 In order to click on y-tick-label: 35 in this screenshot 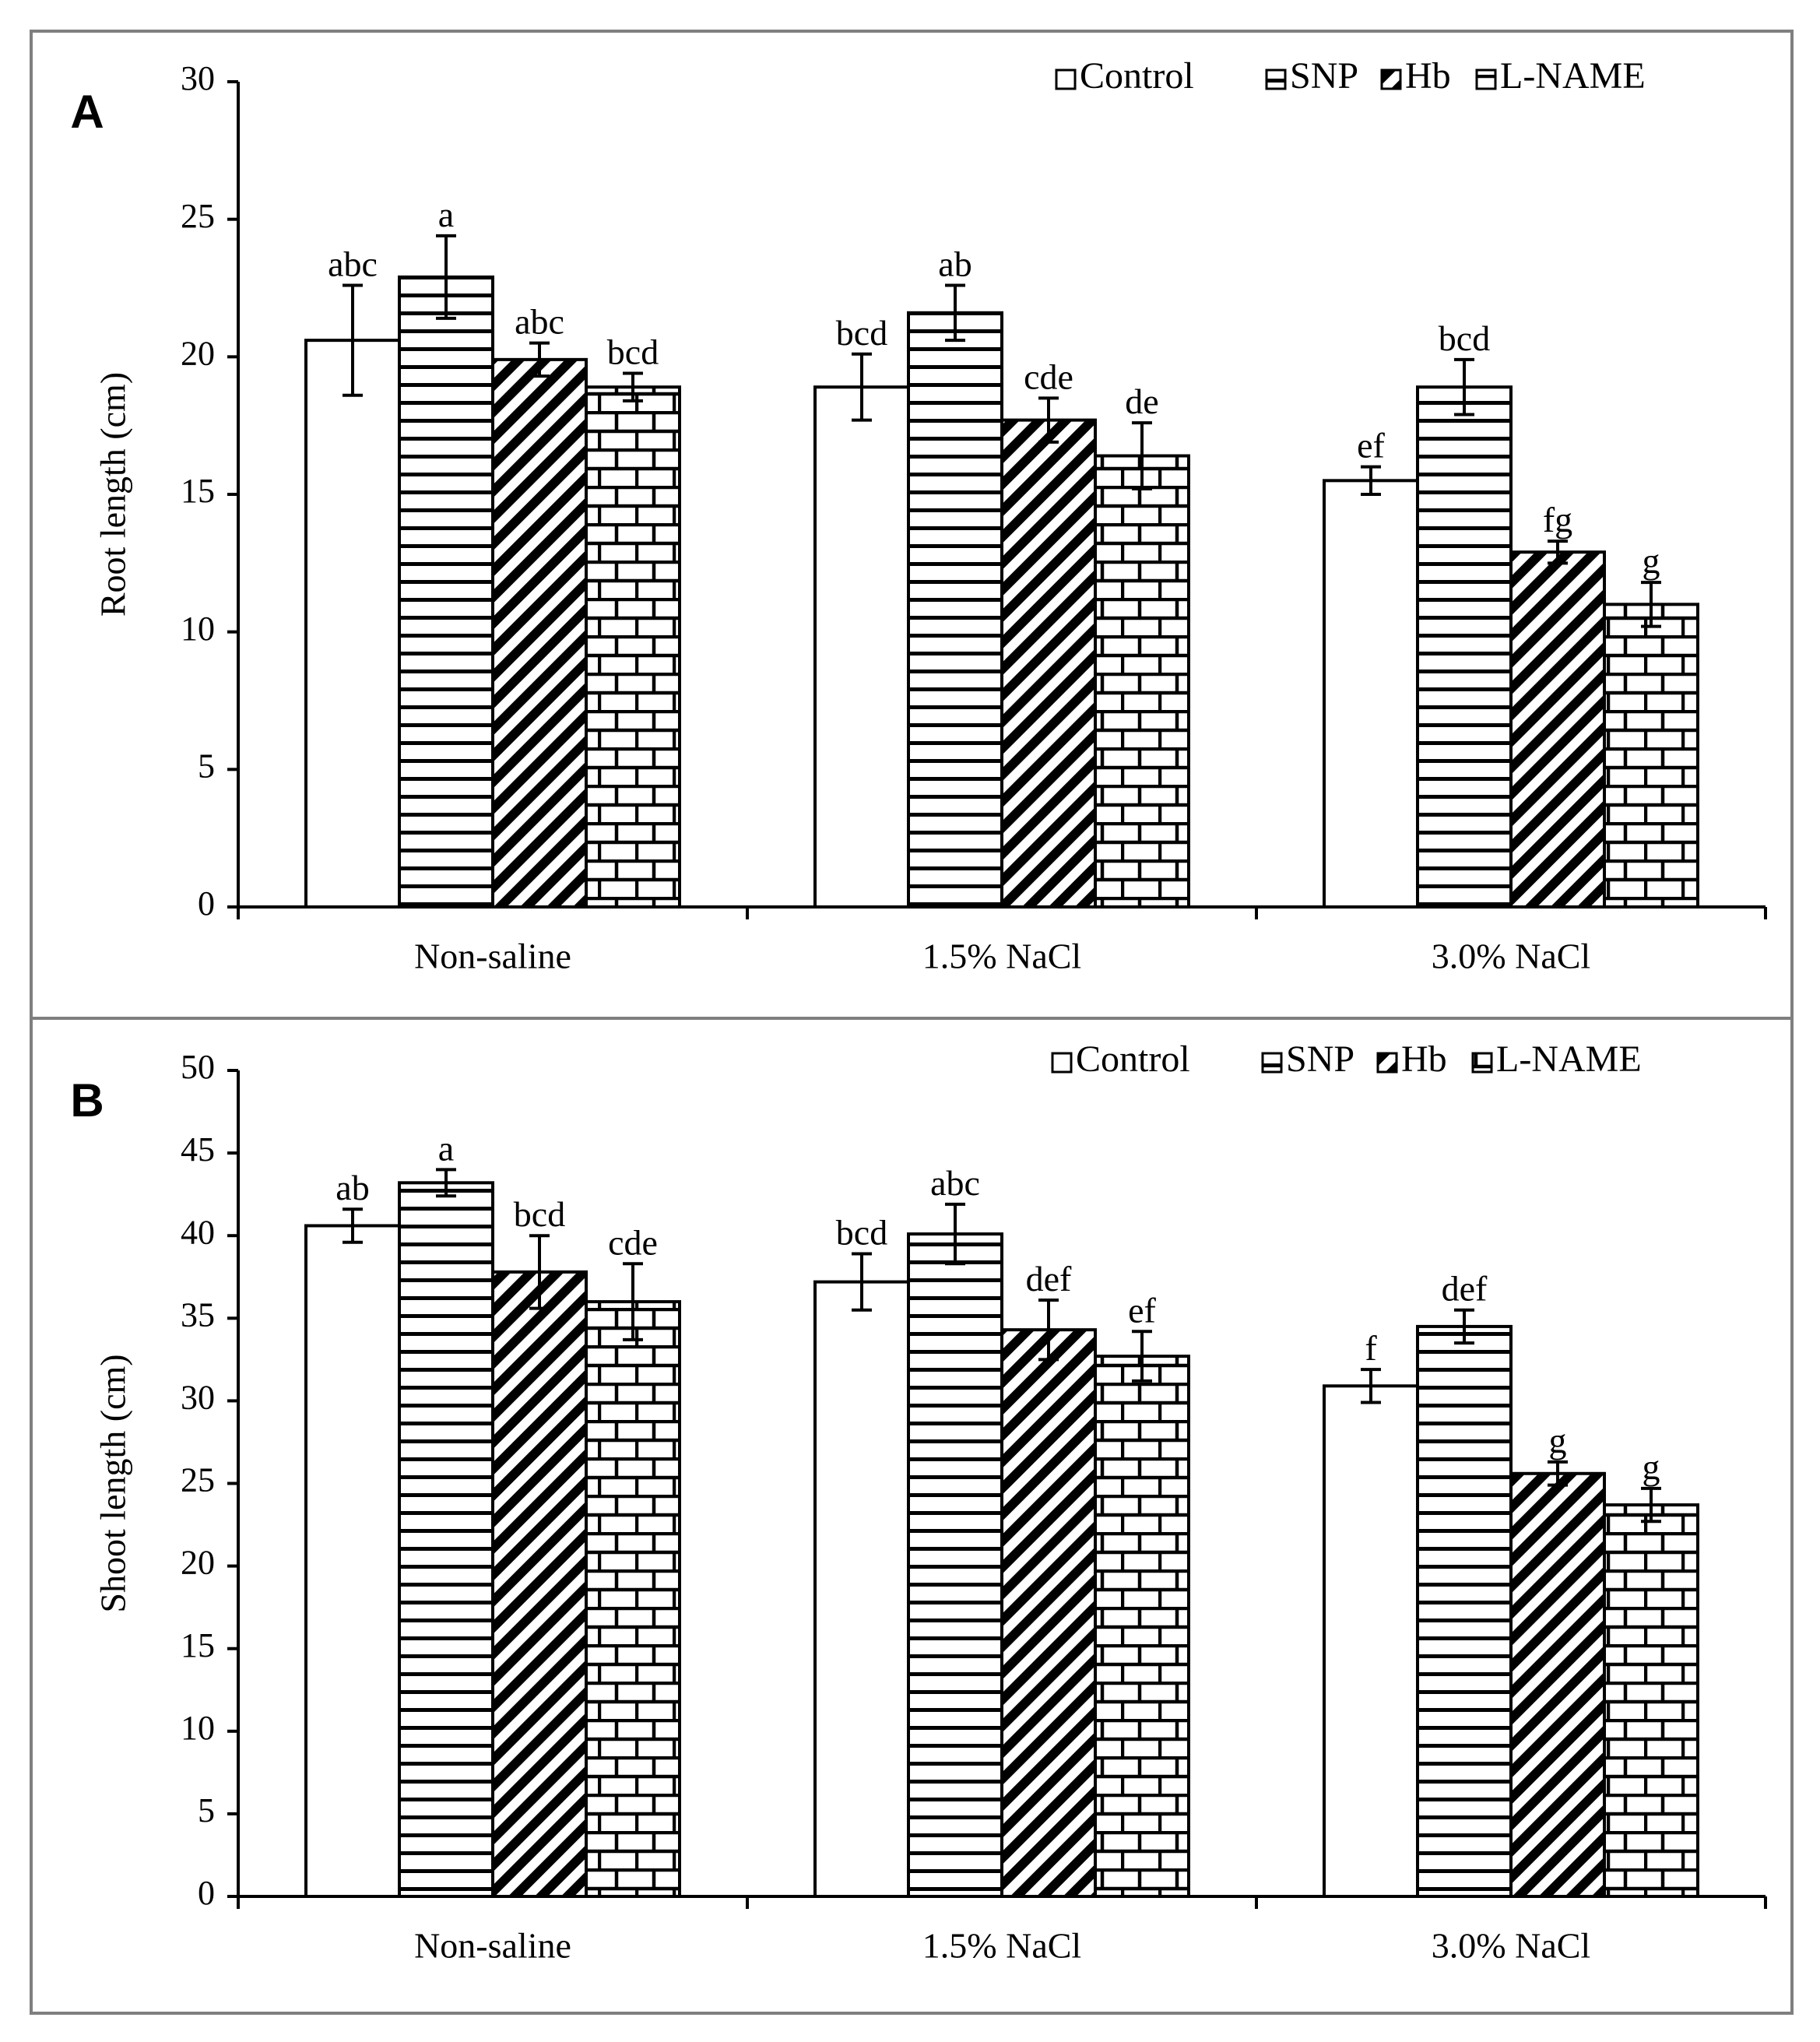, I will do `click(198, 1314)`.